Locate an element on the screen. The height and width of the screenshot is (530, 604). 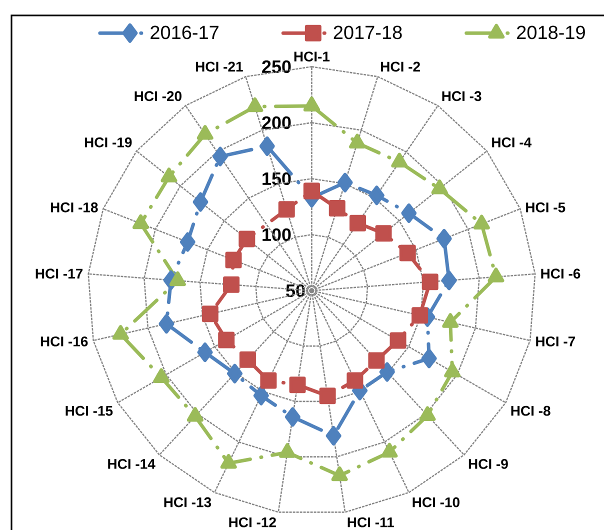
spoke-label: HCI -10 is located at coordinates (436, 502).